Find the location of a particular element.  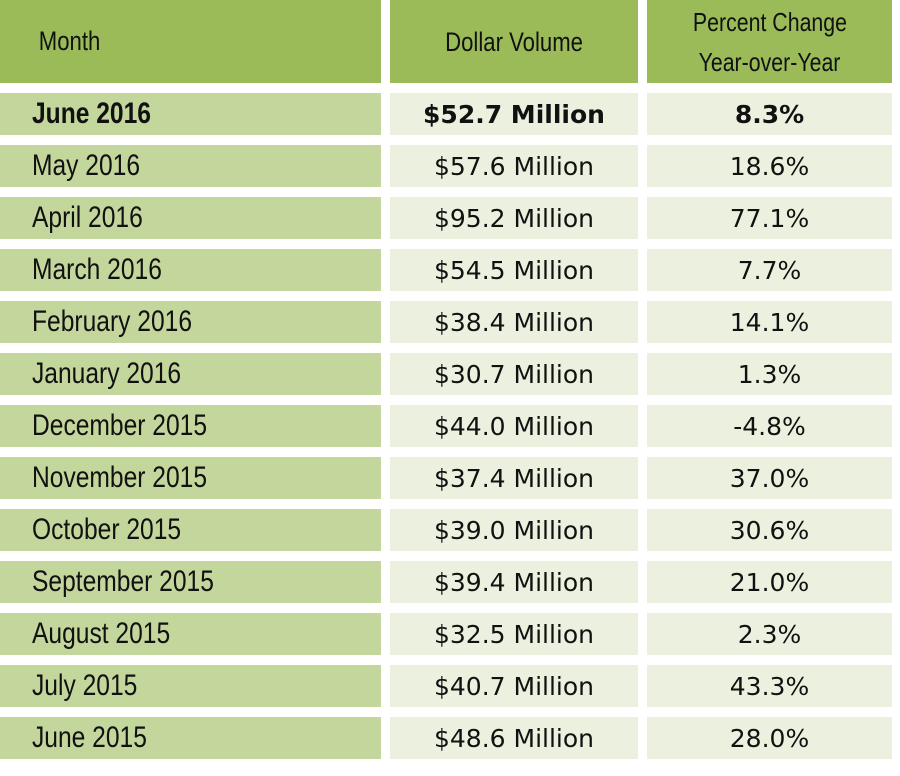

cell-month: September 2015 is located at coordinates (190, 582).